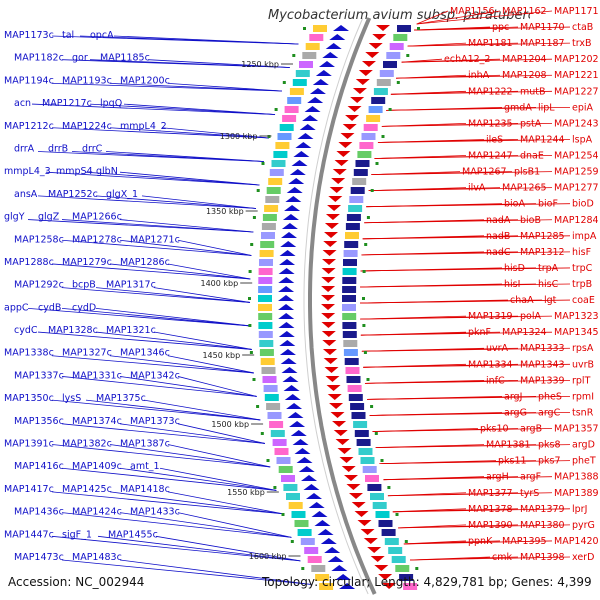 This screenshot has height=600, width=600. I want to click on forward-gene-label: argC, so click(549, 412).